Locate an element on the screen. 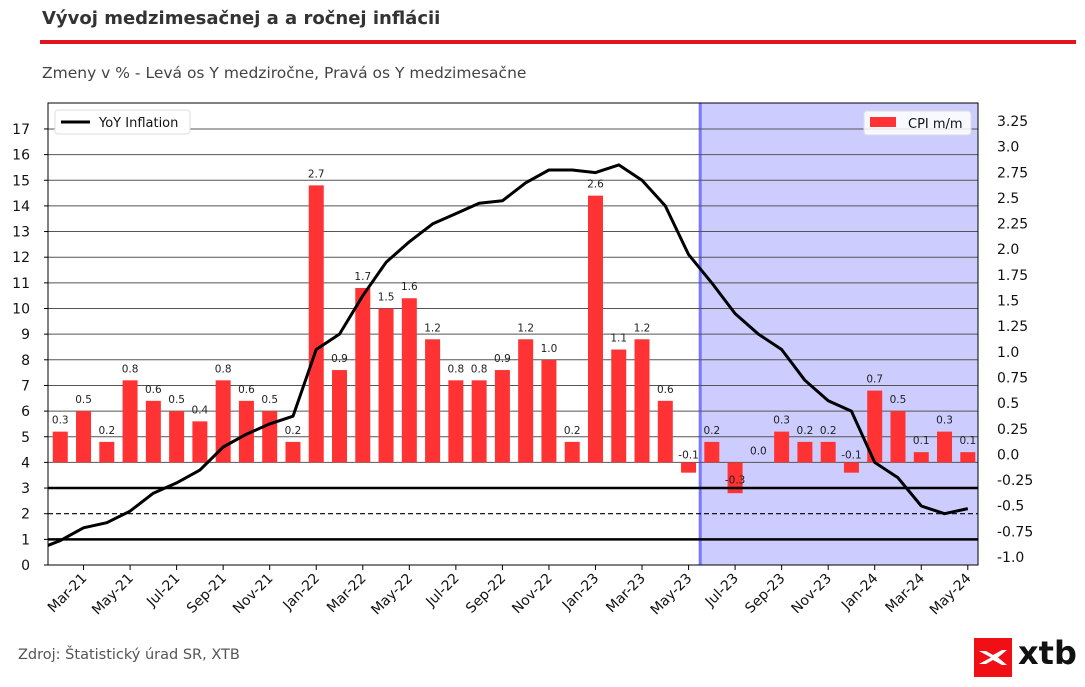 The width and height of the screenshot is (1085, 687). left-axis-label: 9 is located at coordinates (25, 335).